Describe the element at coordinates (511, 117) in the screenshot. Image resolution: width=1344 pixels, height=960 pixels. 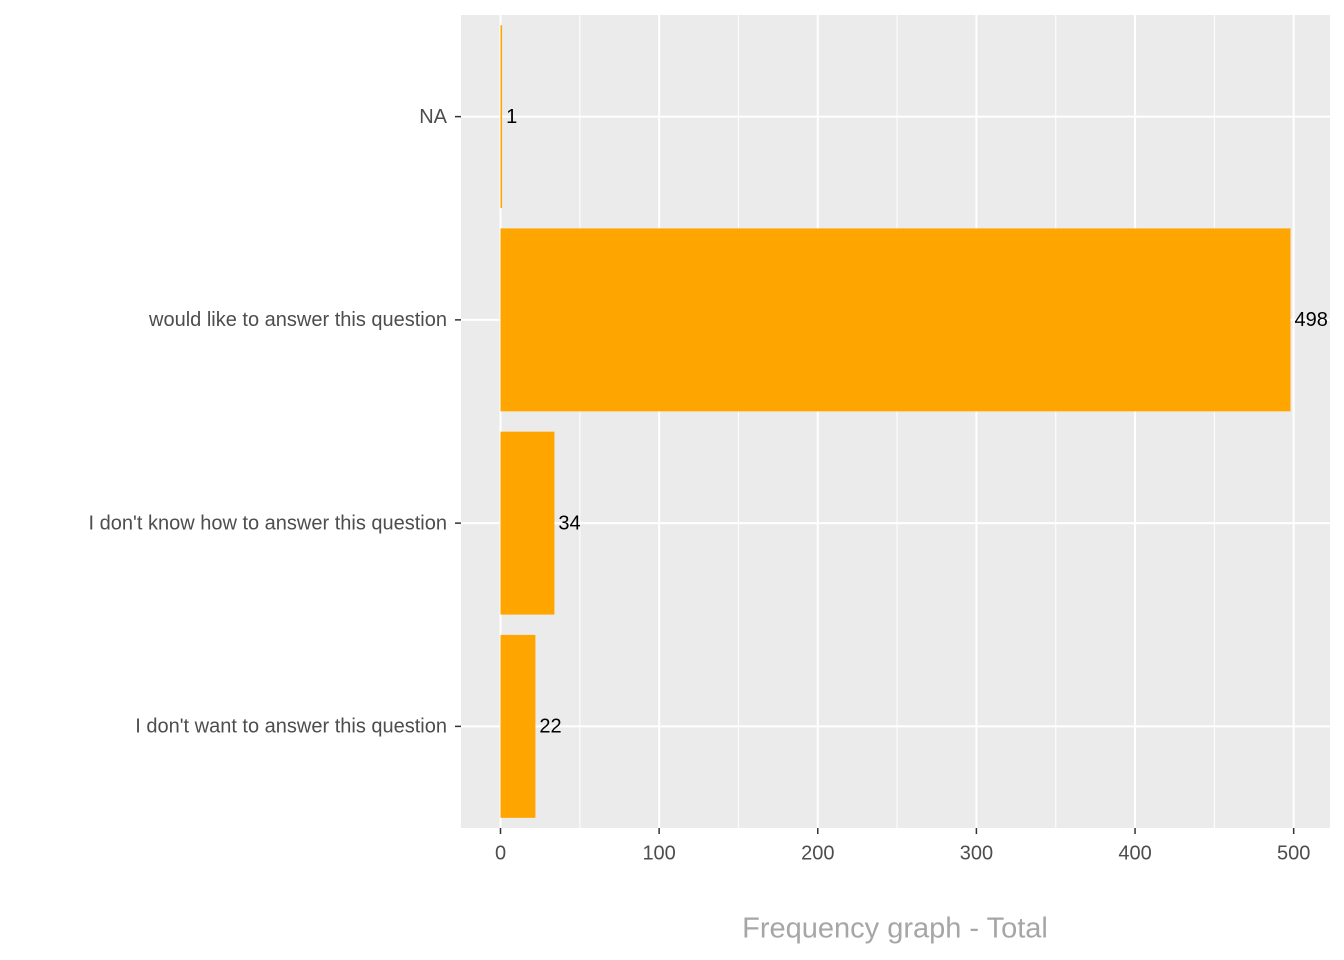
I see `value-label: 1` at that location.